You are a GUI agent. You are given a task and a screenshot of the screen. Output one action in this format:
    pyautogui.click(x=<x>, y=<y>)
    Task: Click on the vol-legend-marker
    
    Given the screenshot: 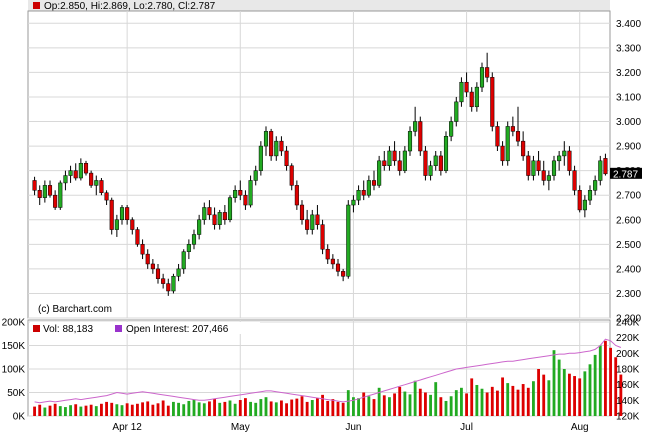 What is the action you would take?
    pyautogui.click(x=36, y=328)
    